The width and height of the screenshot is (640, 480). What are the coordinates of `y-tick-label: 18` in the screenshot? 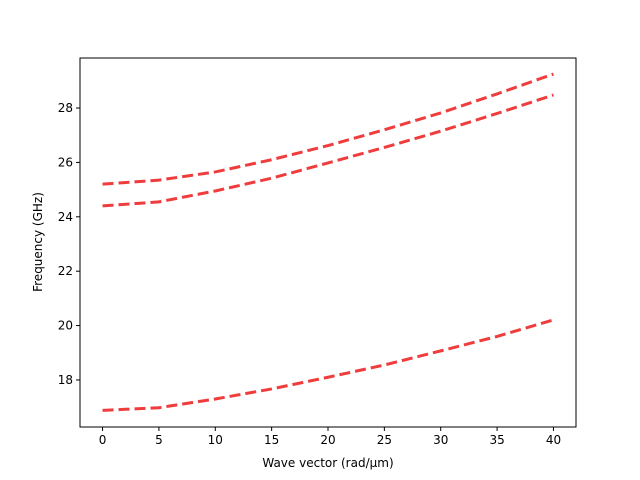 It's located at (65, 380).